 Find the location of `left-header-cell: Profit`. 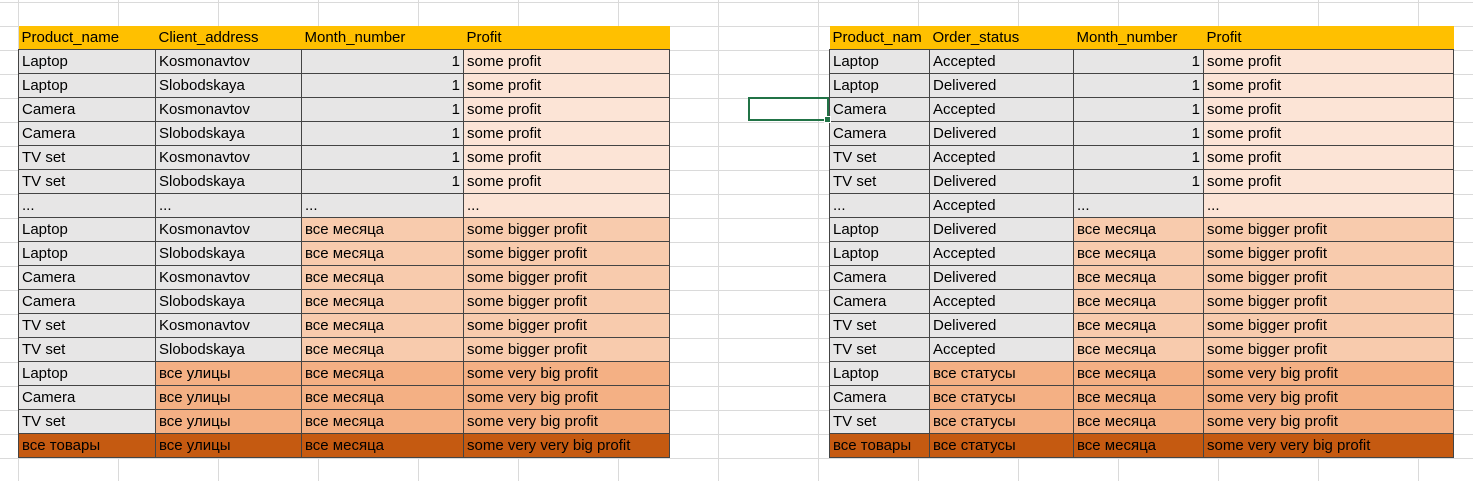

left-header-cell: Profit is located at coordinates (566, 38).